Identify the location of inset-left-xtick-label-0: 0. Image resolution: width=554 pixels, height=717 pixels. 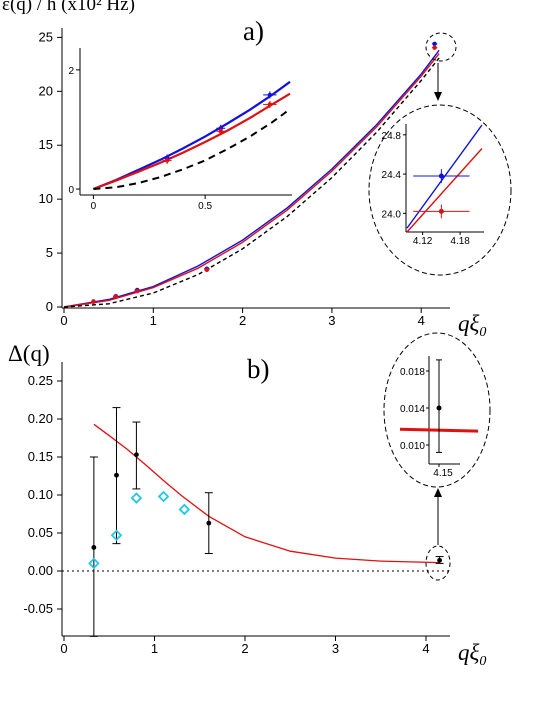
(94, 206).